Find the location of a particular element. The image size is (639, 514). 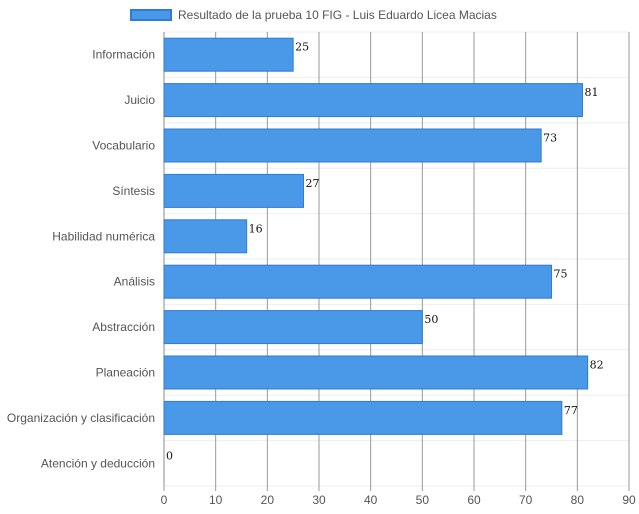

category-label: Análisis is located at coordinates (134, 282).